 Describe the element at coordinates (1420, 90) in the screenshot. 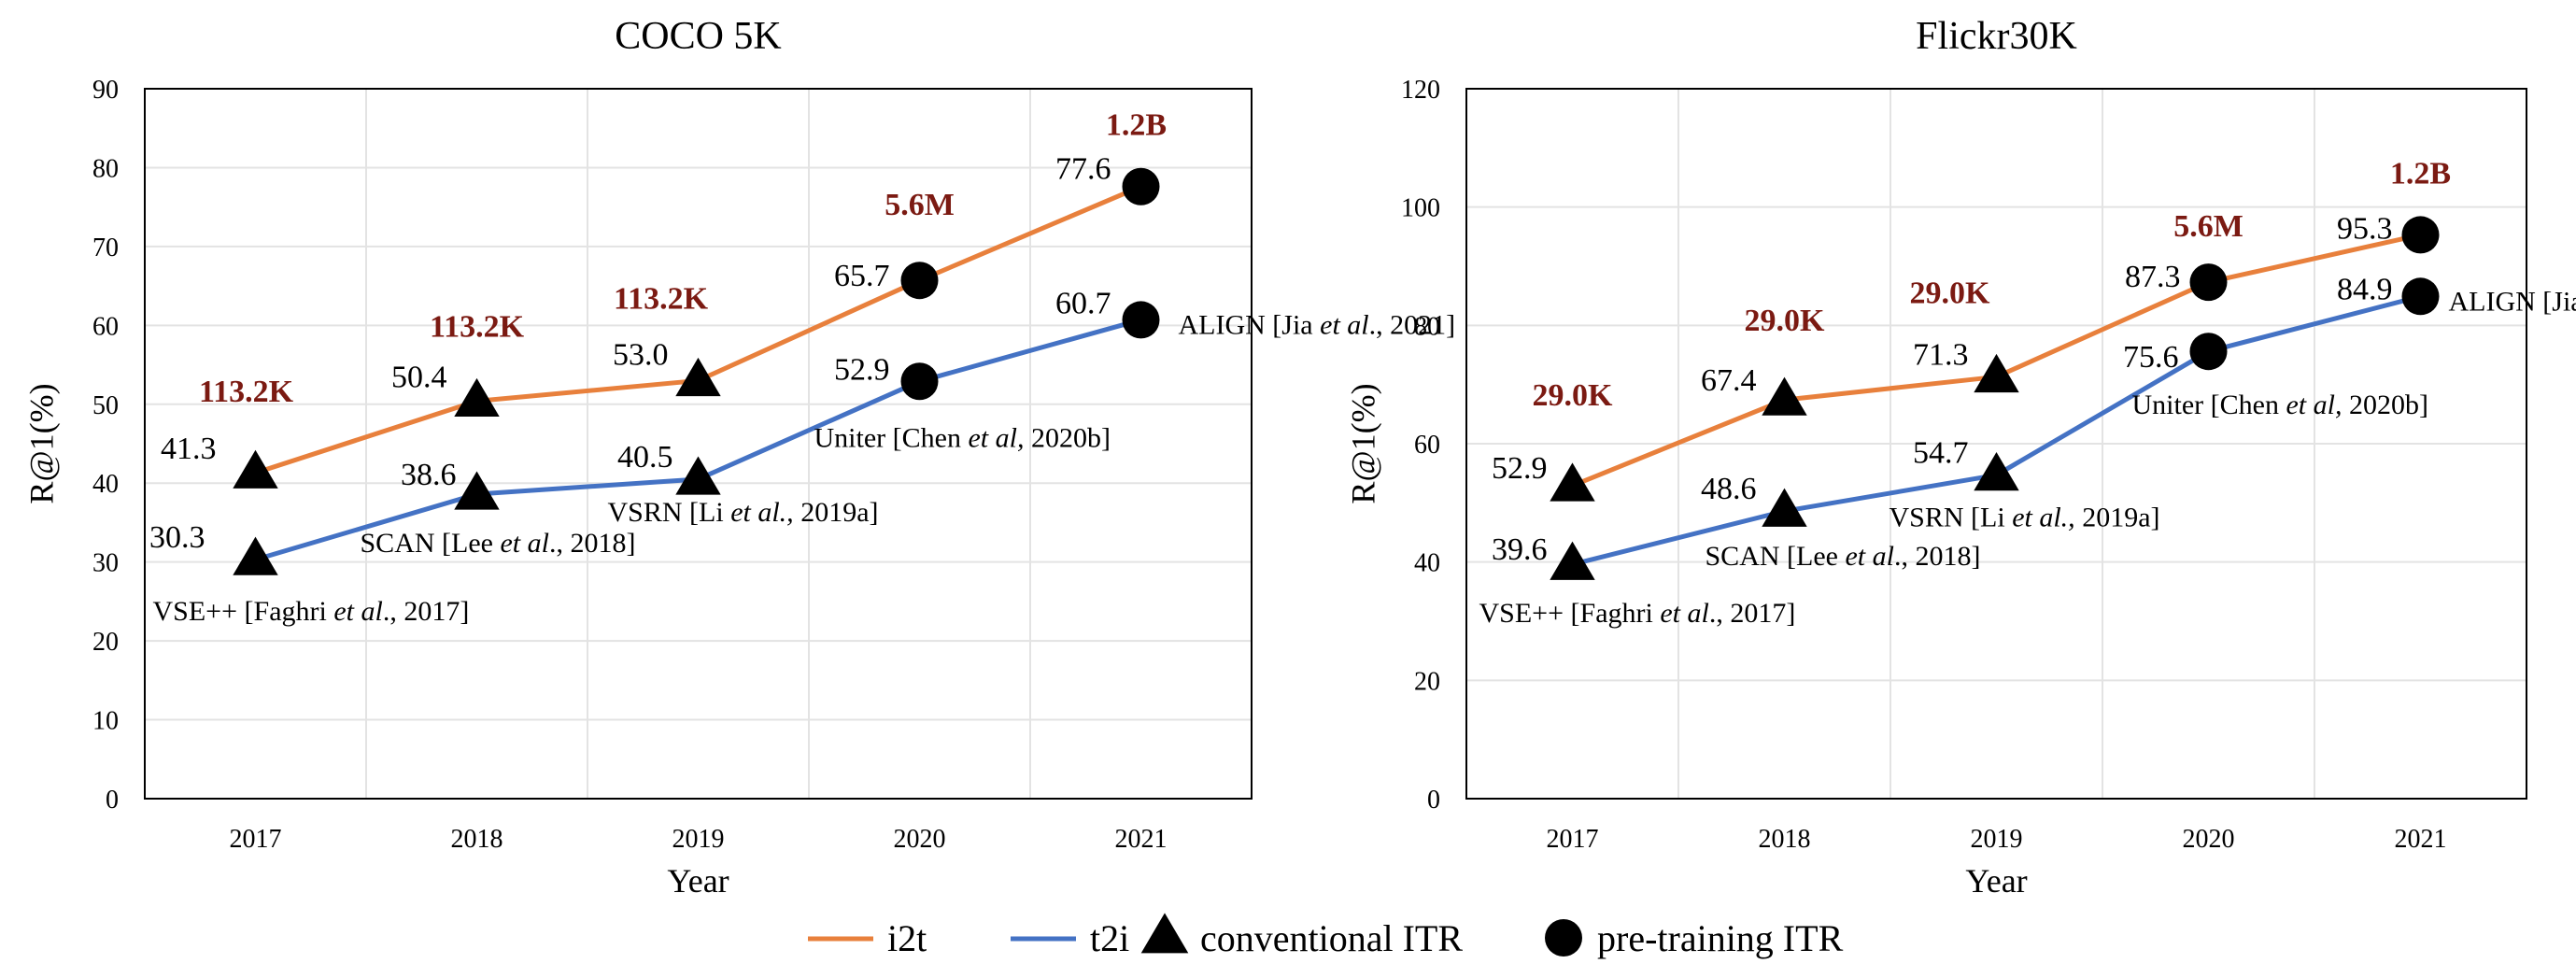

I see `y-tick-label: 120` at that location.